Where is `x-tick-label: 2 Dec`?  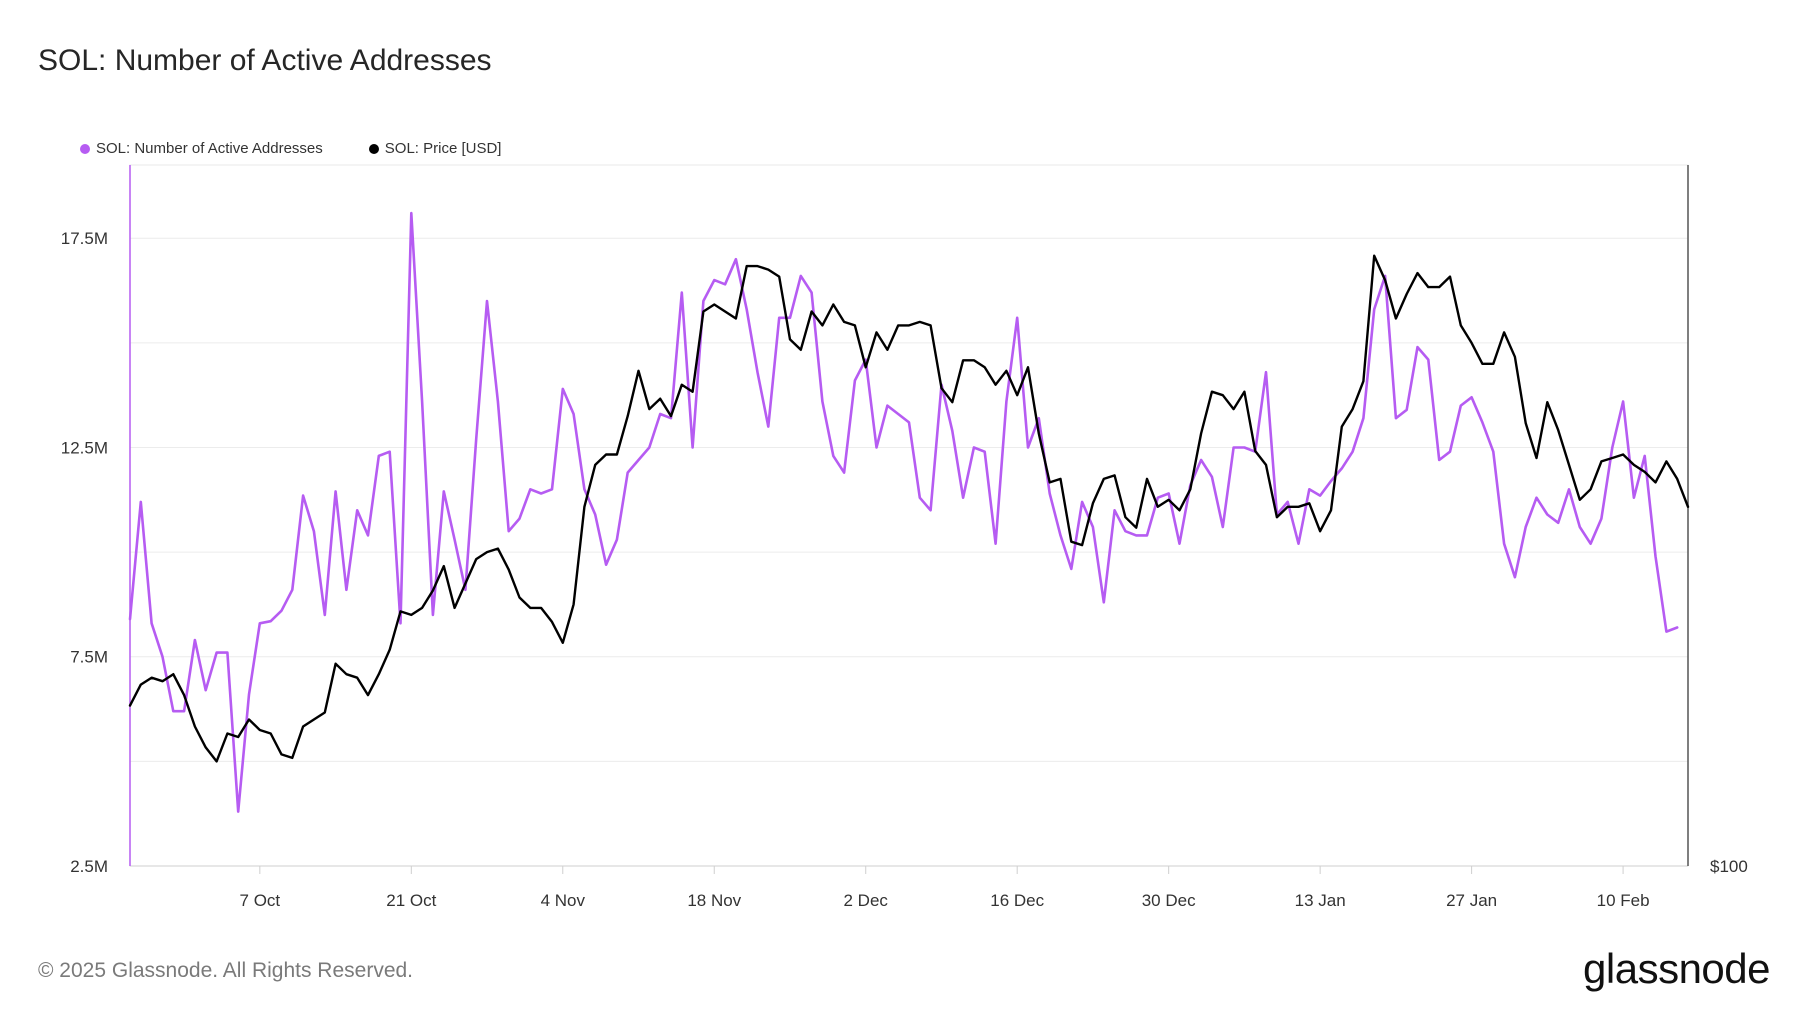 x-tick-label: 2 Dec is located at coordinates (866, 900).